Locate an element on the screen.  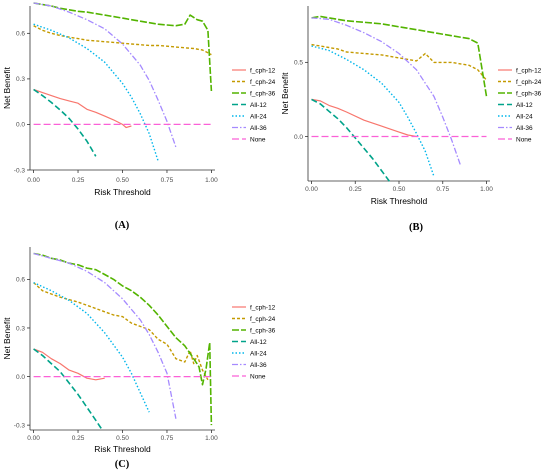
panel-caption: (A) is located at coordinates (122, 225).